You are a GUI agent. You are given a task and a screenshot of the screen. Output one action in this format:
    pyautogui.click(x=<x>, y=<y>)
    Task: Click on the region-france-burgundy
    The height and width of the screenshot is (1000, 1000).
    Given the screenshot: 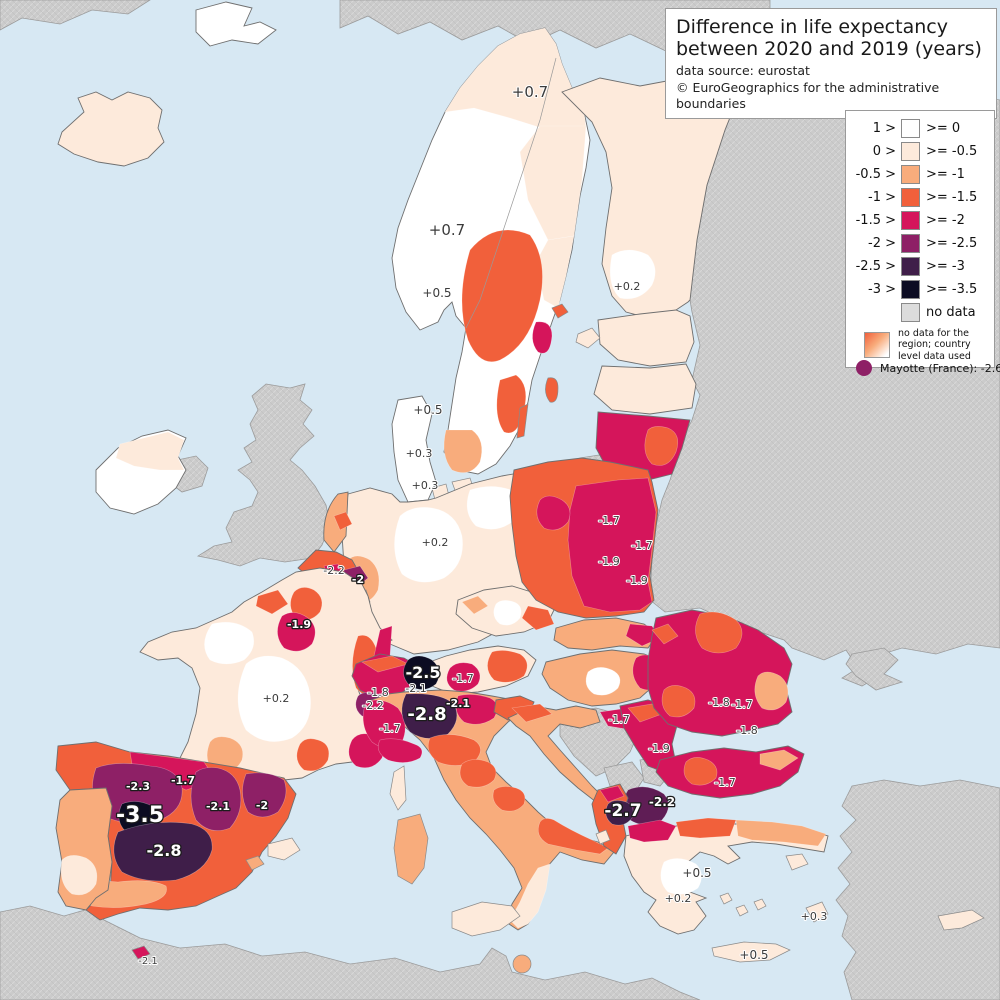 What is the action you would take?
    pyautogui.click(x=296, y=632)
    